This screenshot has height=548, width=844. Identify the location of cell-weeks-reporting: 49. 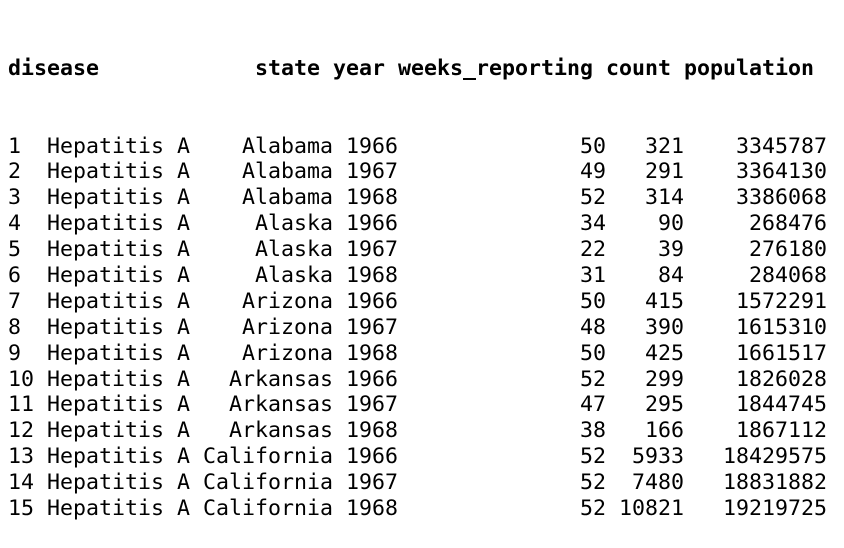
(592, 172).